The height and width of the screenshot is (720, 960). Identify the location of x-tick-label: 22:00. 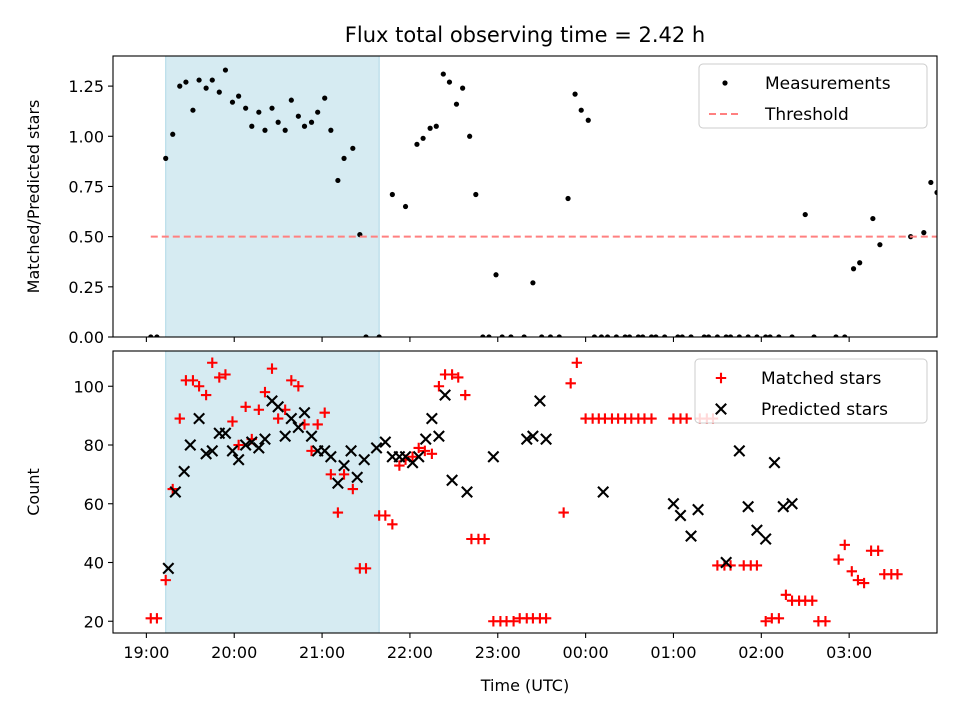
(410, 652).